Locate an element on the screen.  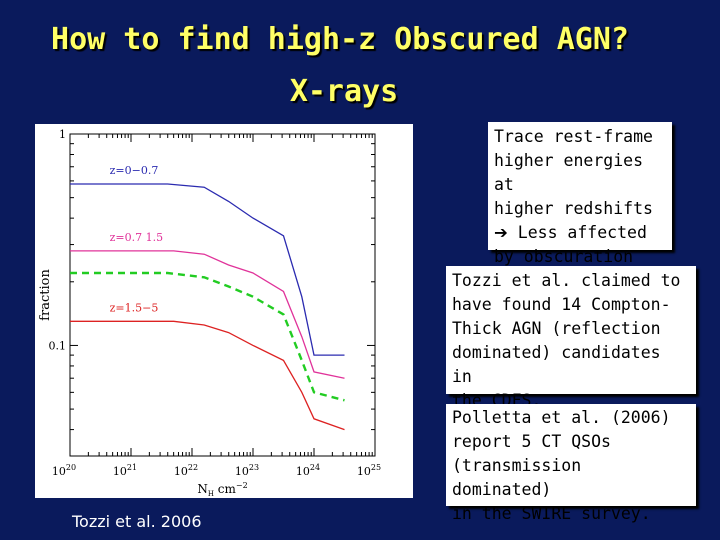
y-axis-label: fraction is located at coordinates (45, 295).